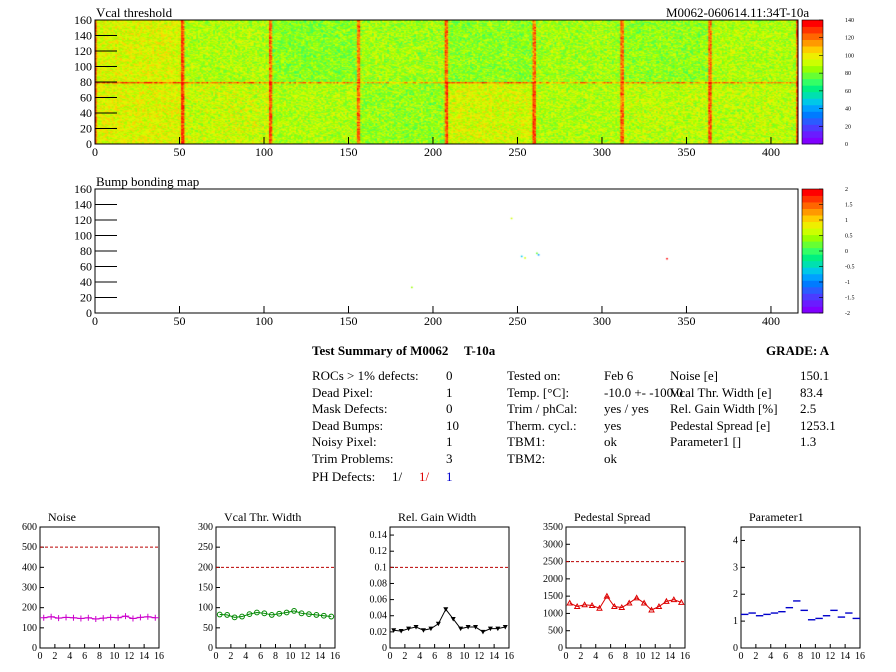 The width and height of the screenshot is (896, 672). I want to click on gain-y-tick-label: 0.08, so click(379, 583).